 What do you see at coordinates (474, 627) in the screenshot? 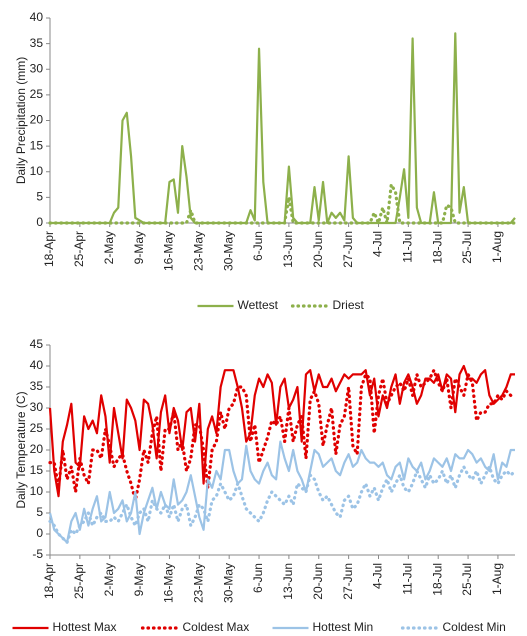
I see `legend-label: Coldest Min` at bounding box center [474, 627].